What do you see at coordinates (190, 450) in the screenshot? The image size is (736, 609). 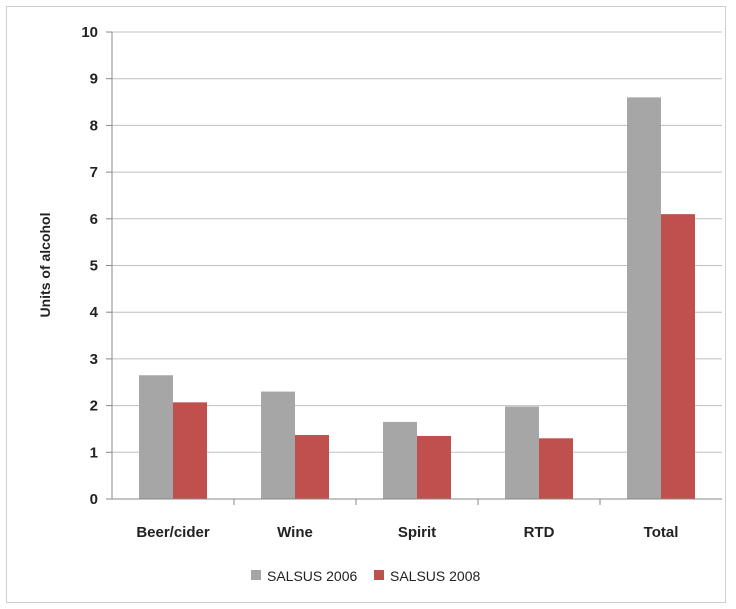 I see `bar-2008-beer-cider` at bounding box center [190, 450].